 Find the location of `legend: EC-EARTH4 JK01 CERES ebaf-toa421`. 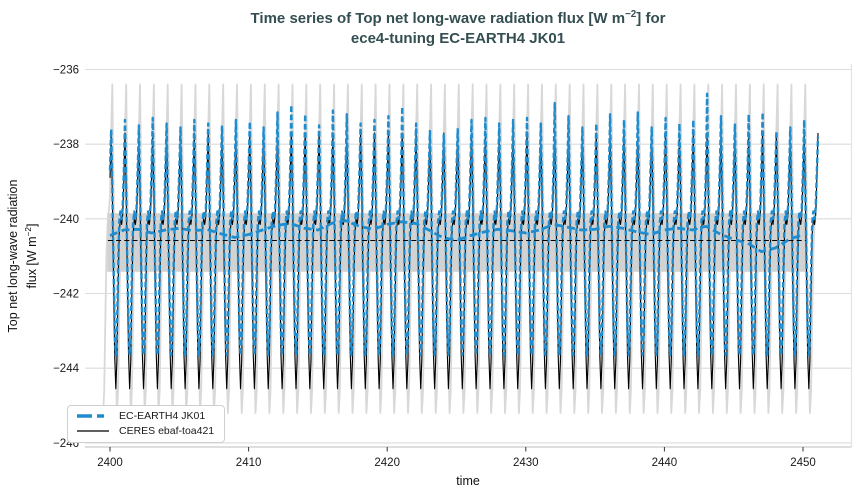

legend: EC-EARTH4 JK01 CERES ebaf-toa421 is located at coordinates (146, 424).